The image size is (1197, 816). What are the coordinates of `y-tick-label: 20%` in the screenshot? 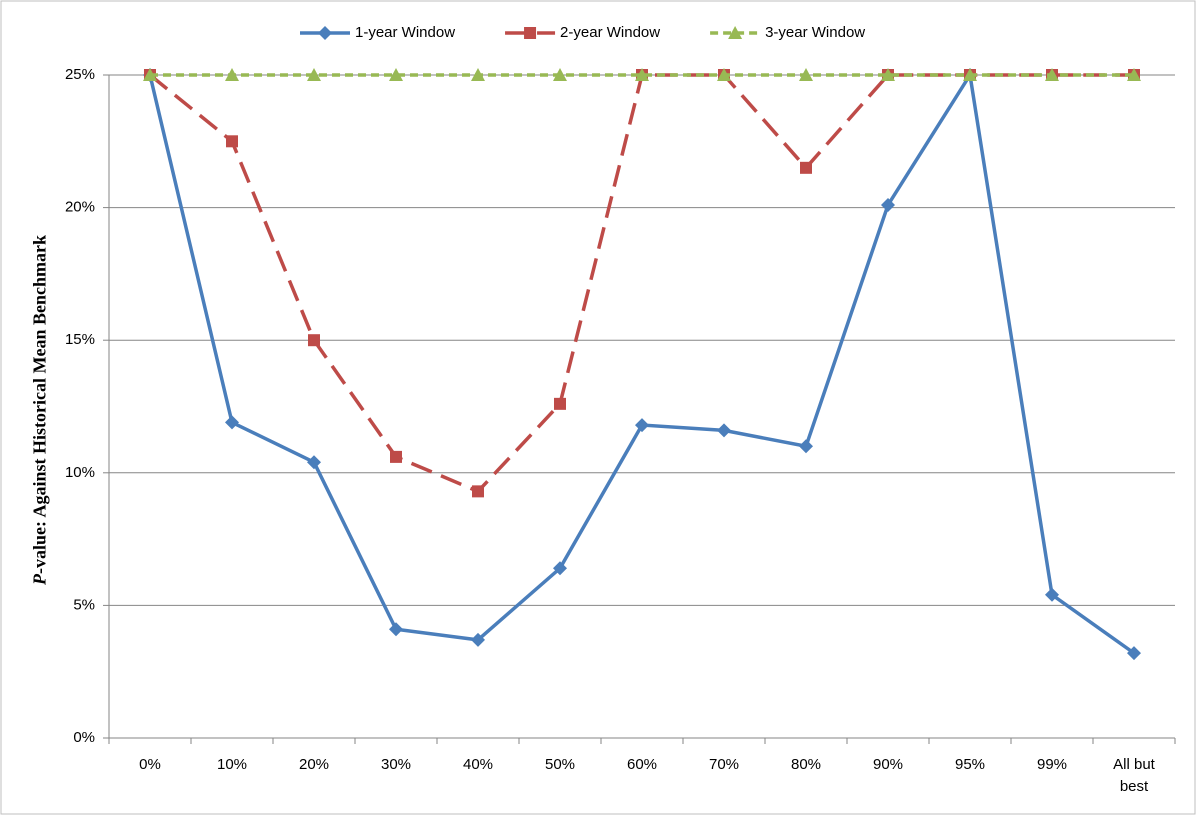 It's located at (80, 207).